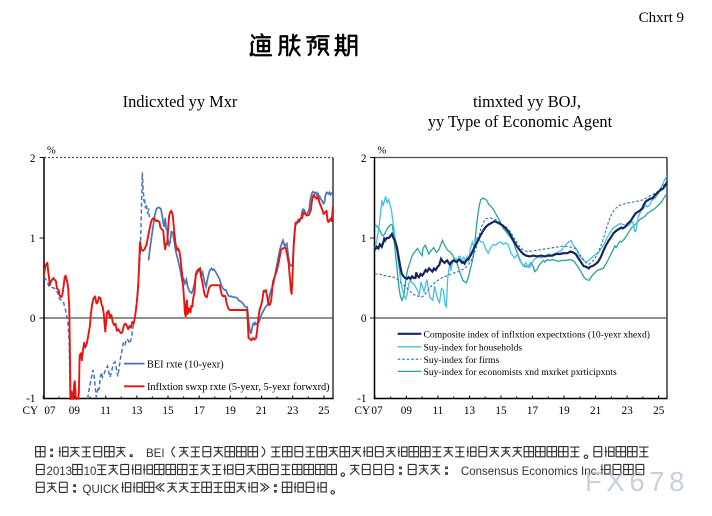  Describe the element at coordinates (637, 481) in the screenshot. I see `svg-text: FX678` at that location.